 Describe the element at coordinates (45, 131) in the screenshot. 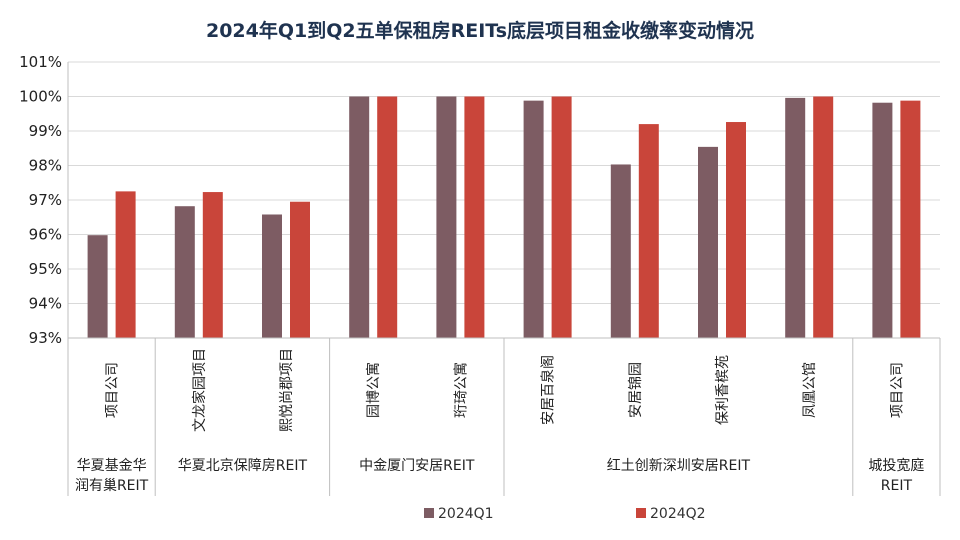

I see `y-tick-label: 99%` at that location.